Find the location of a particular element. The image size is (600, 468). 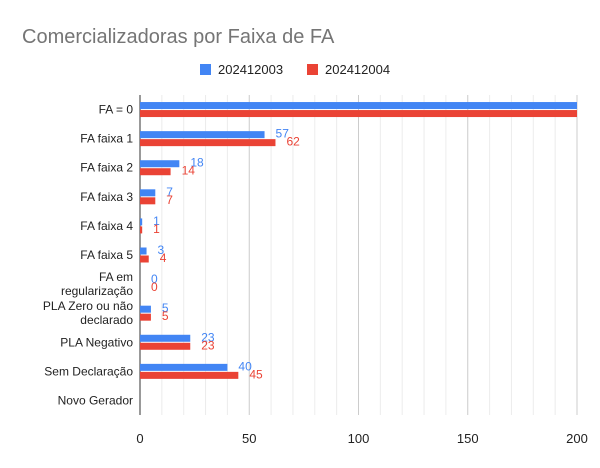

category-label: FA faixa 3 is located at coordinates (106, 197).